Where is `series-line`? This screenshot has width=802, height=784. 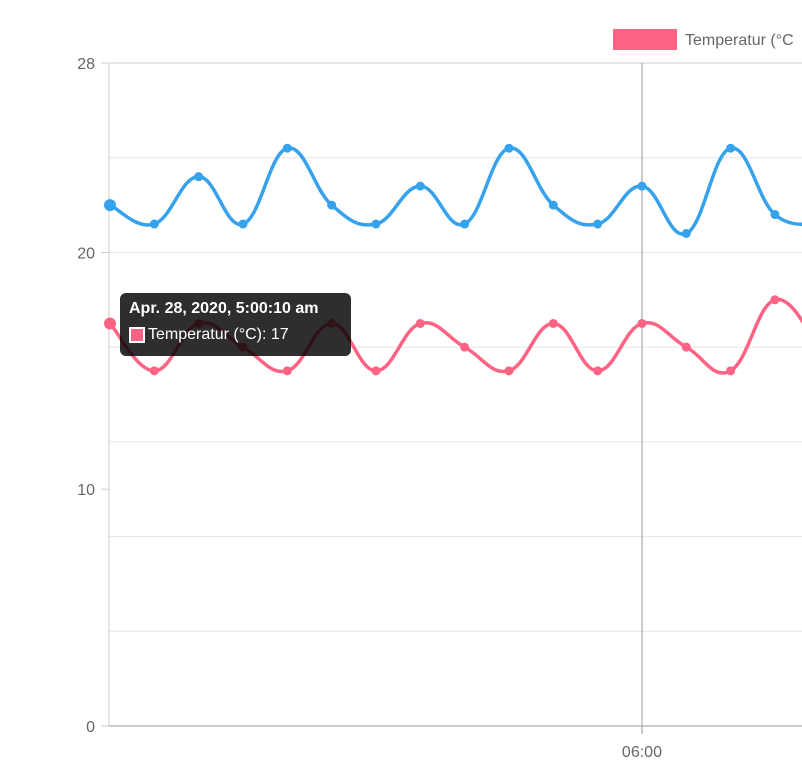
series-line is located at coordinates (455, 191).